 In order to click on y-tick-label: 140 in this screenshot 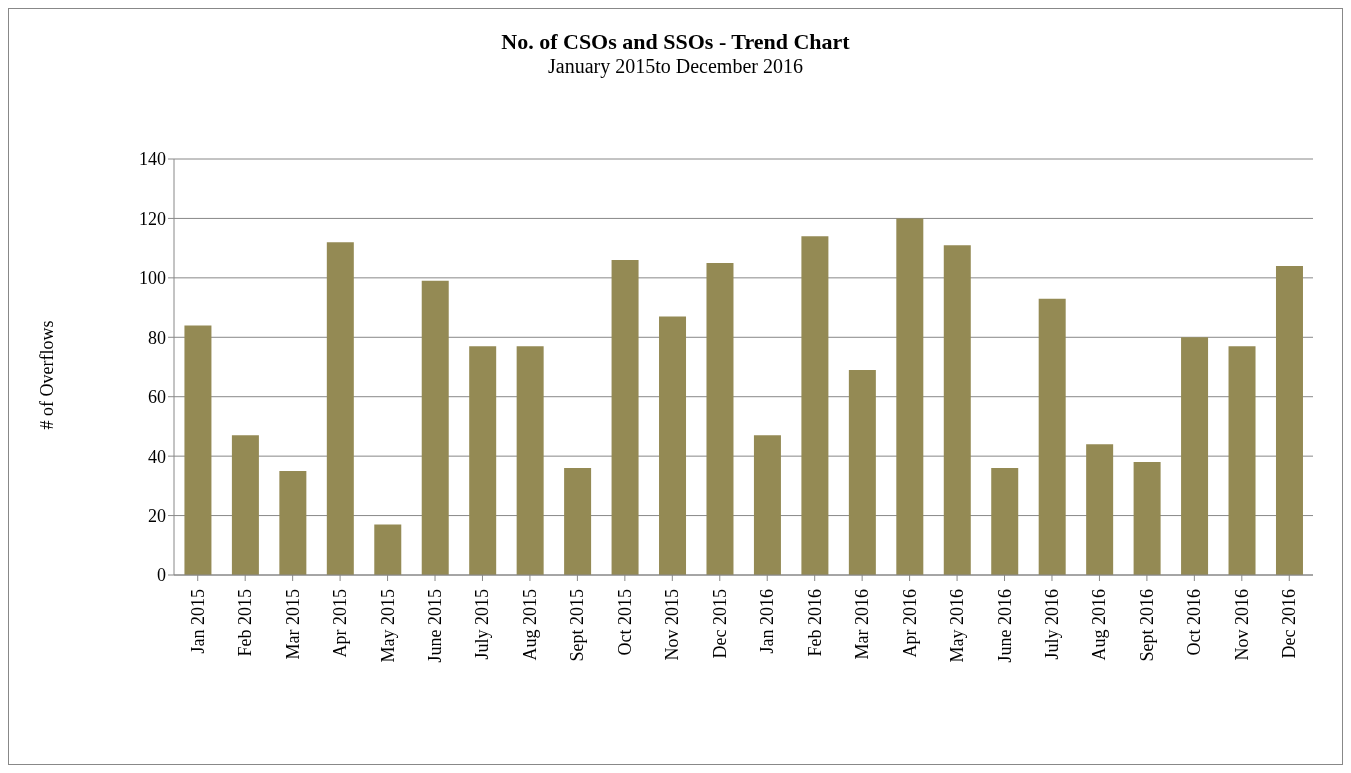, I will do `click(152, 159)`.